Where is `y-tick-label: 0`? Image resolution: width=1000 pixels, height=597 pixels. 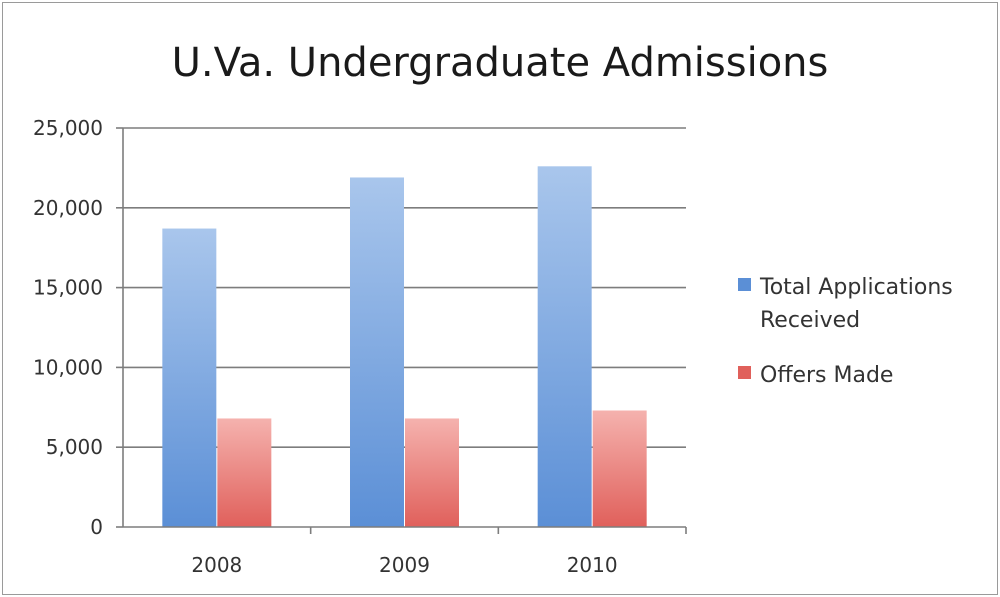 y-tick-label: 0 is located at coordinates (96, 527).